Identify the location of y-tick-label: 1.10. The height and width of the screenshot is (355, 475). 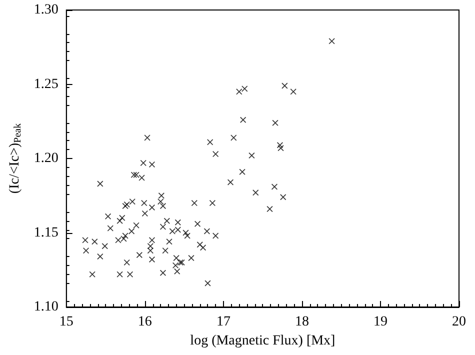
(46, 307).